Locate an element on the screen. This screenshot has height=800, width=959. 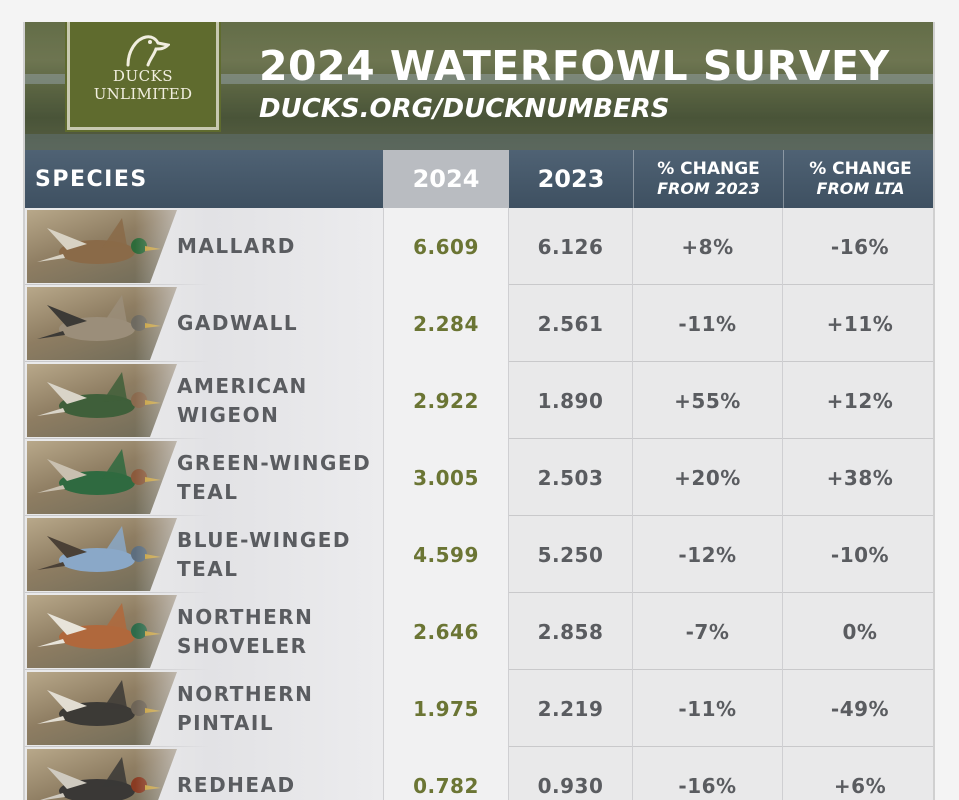
logo-text-unlimited: UNLIMITED is located at coordinates (143, 94).